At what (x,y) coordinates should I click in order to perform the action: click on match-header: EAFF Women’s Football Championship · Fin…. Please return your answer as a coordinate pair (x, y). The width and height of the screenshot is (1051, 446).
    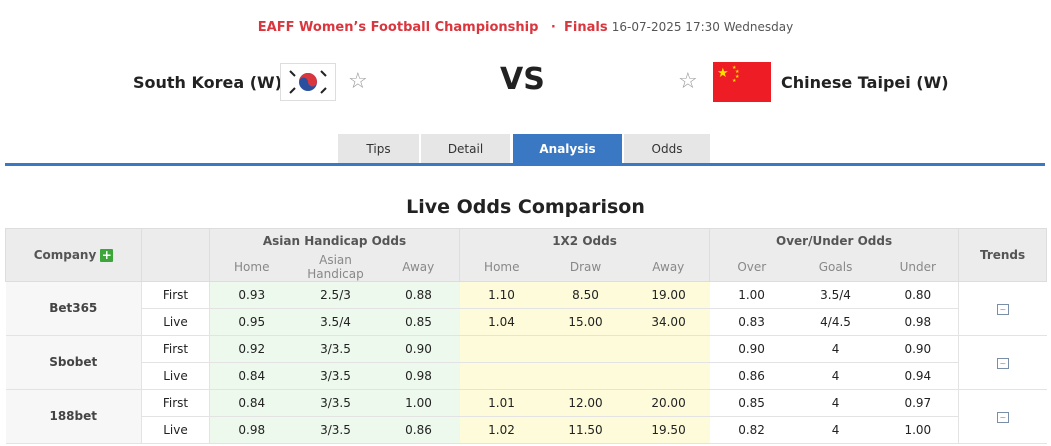
    Looking at the image, I should click on (525, 27).